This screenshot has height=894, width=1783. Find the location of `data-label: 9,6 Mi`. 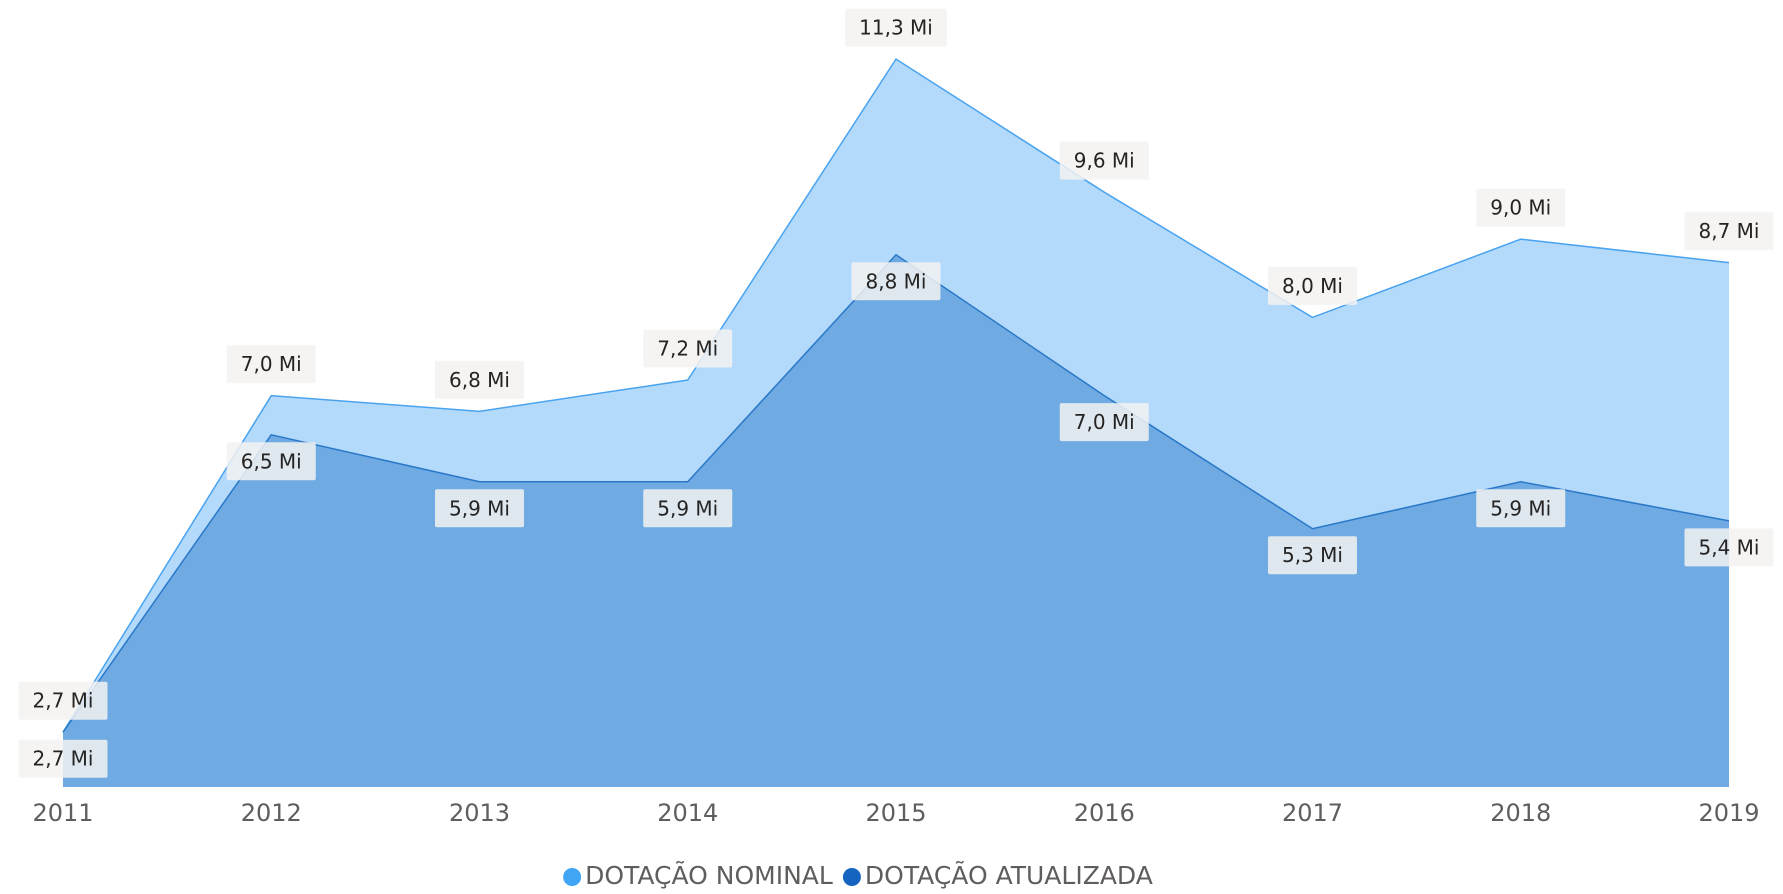

data-label: 9,6 Mi is located at coordinates (1104, 161).